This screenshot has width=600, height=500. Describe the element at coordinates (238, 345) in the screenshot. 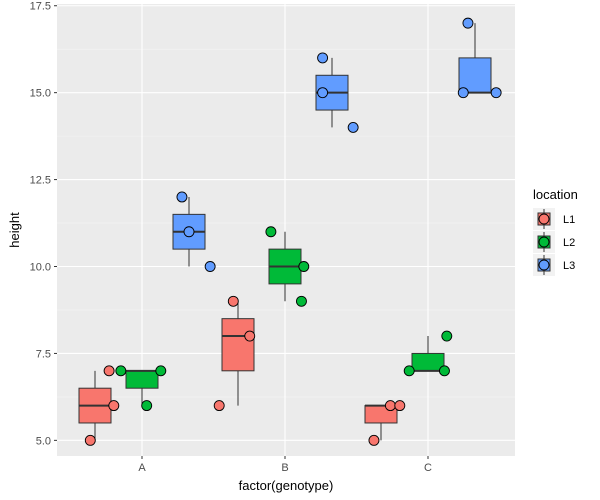

I see `box-l1-b` at that location.